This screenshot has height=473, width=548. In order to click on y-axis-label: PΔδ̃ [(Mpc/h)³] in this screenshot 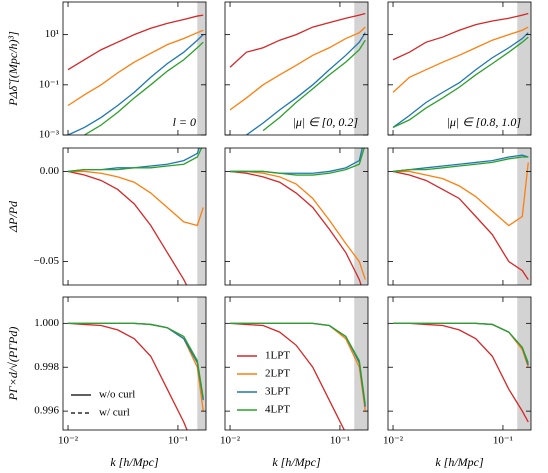, I will do `click(13, 69)`.